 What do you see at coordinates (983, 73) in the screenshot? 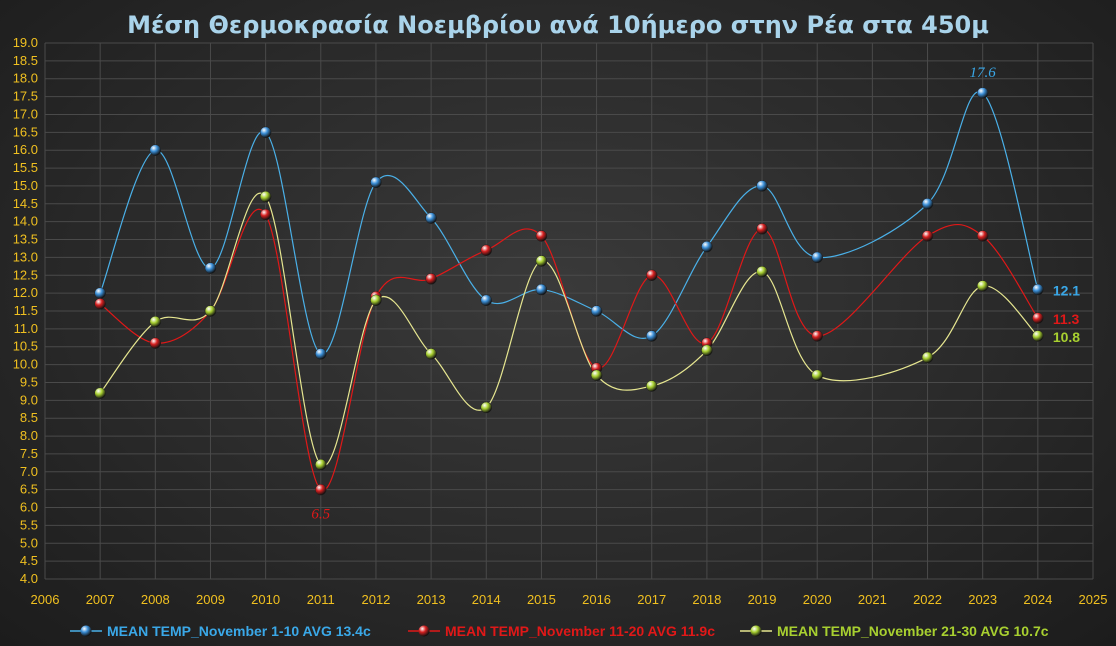
I see `annotation-label: 17.6` at bounding box center [983, 73].